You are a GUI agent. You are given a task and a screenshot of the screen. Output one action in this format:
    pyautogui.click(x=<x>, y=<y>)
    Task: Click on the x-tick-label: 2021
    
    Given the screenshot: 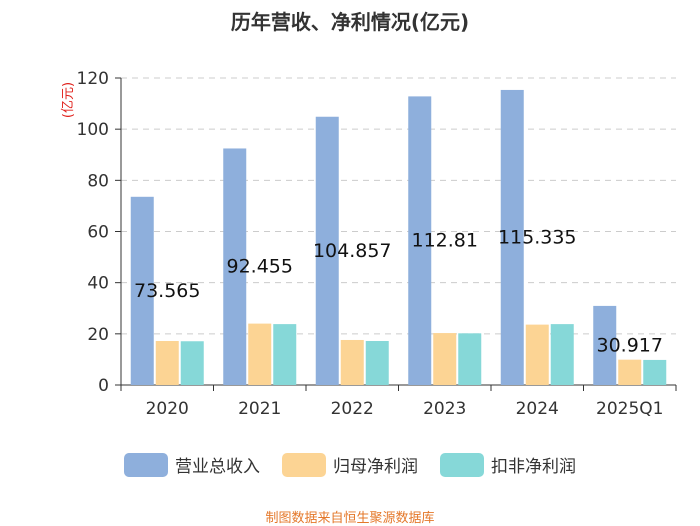 What is the action you would take?
    pyautogui.click(x=259, y=409)
    